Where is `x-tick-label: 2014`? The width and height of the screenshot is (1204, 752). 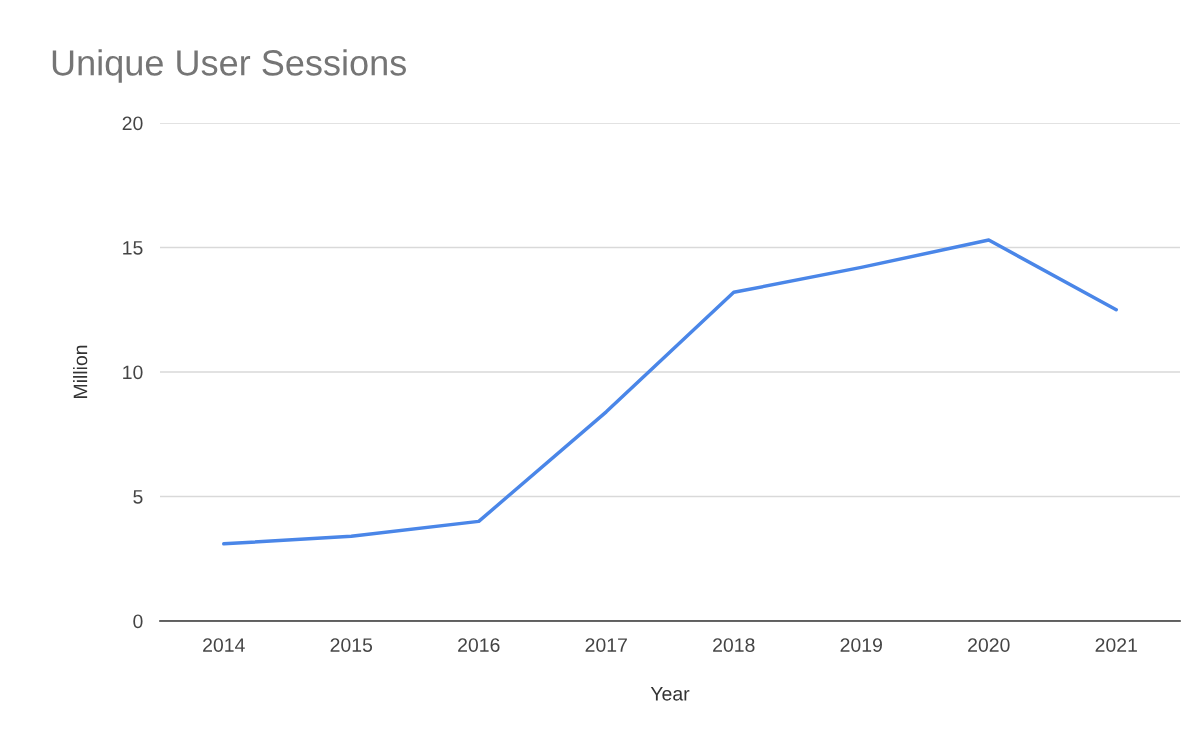 x-tick-label: 2014 is located at coordinates (224, 645).